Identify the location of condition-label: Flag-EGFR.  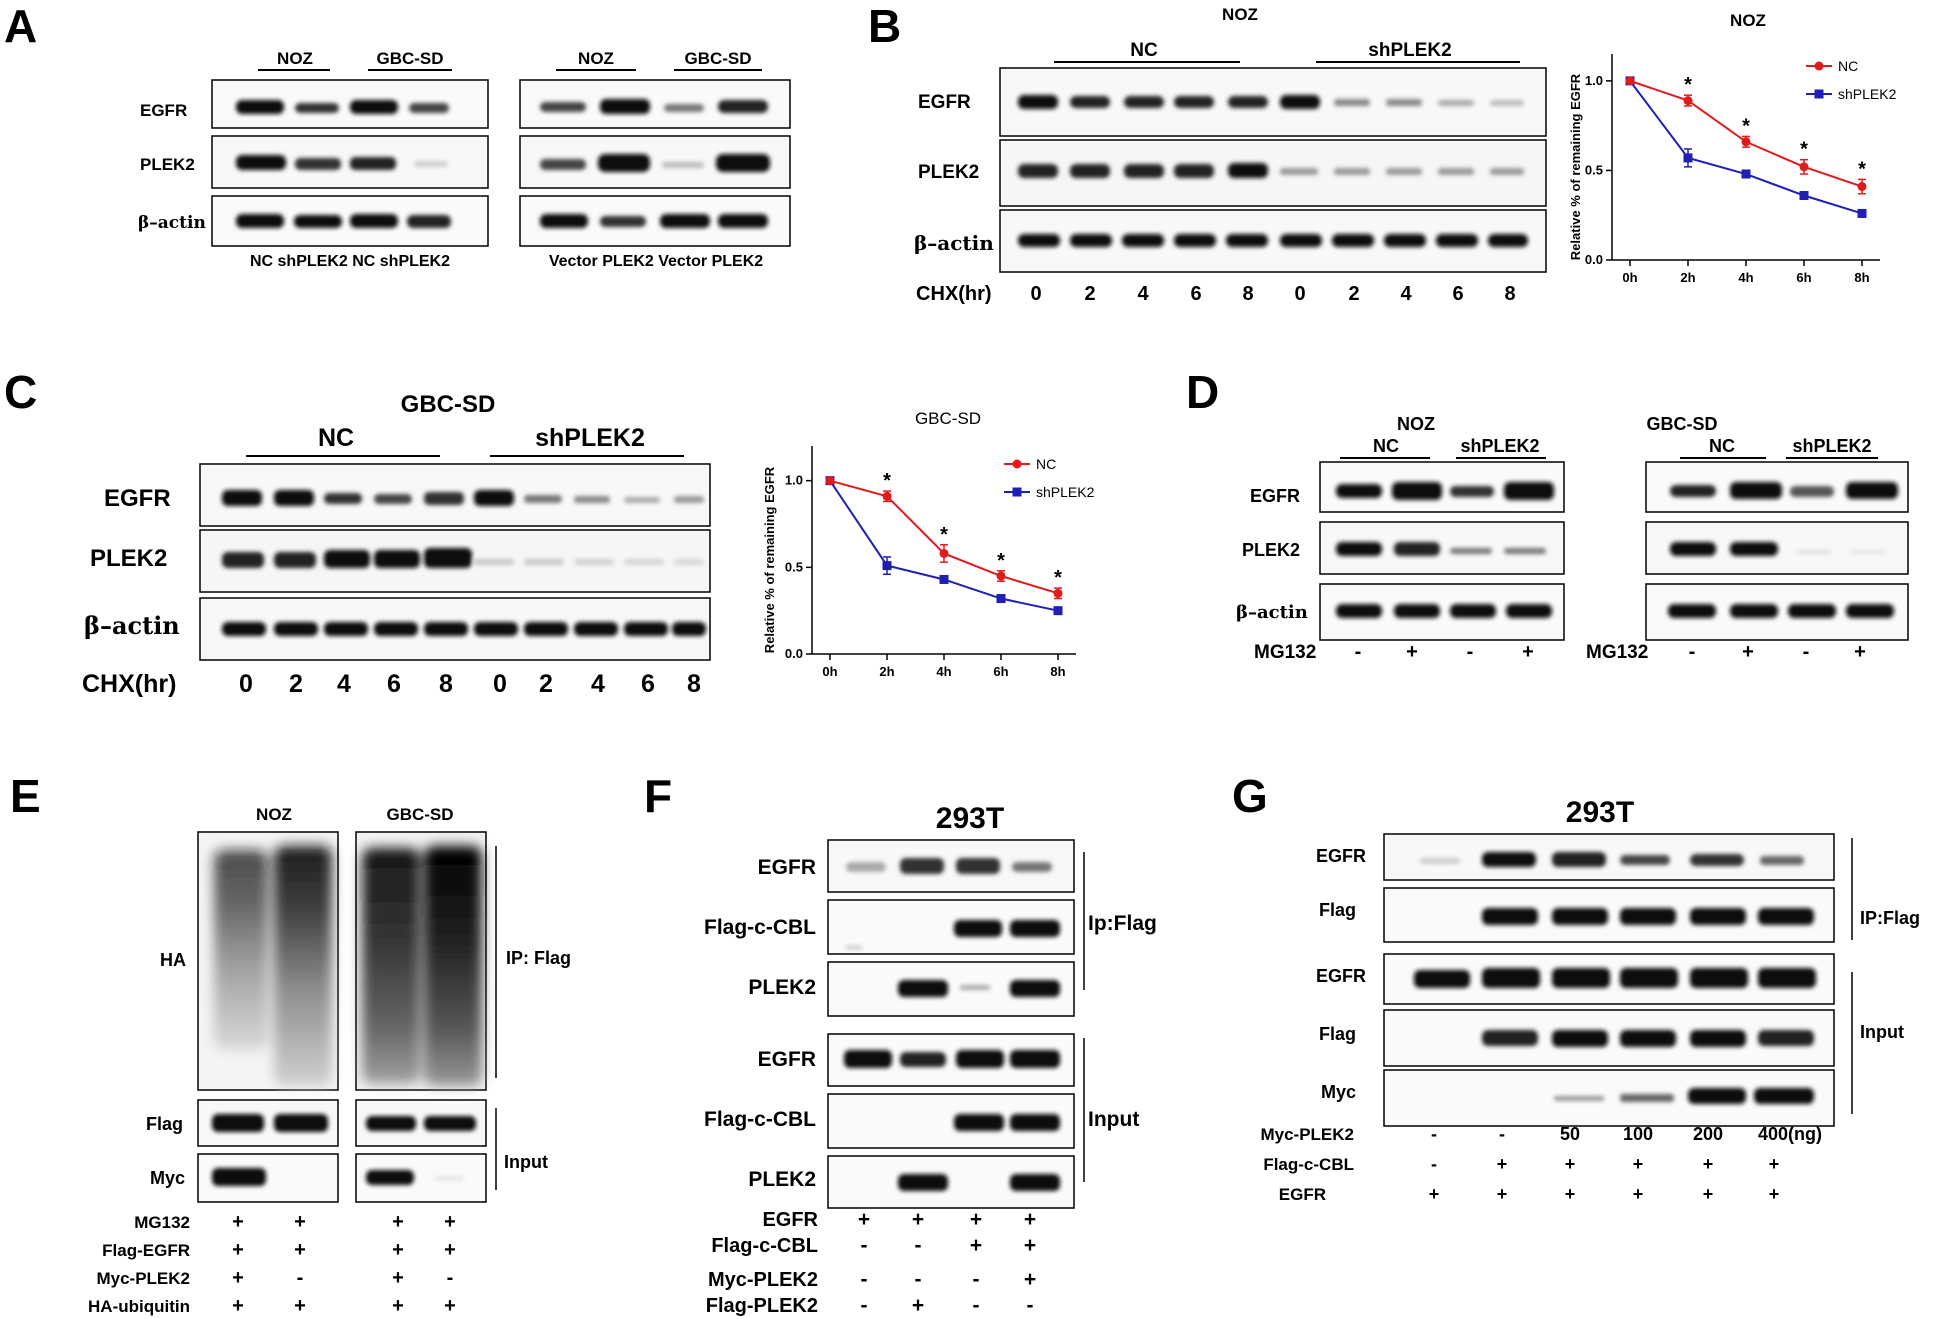
(146, 1250).